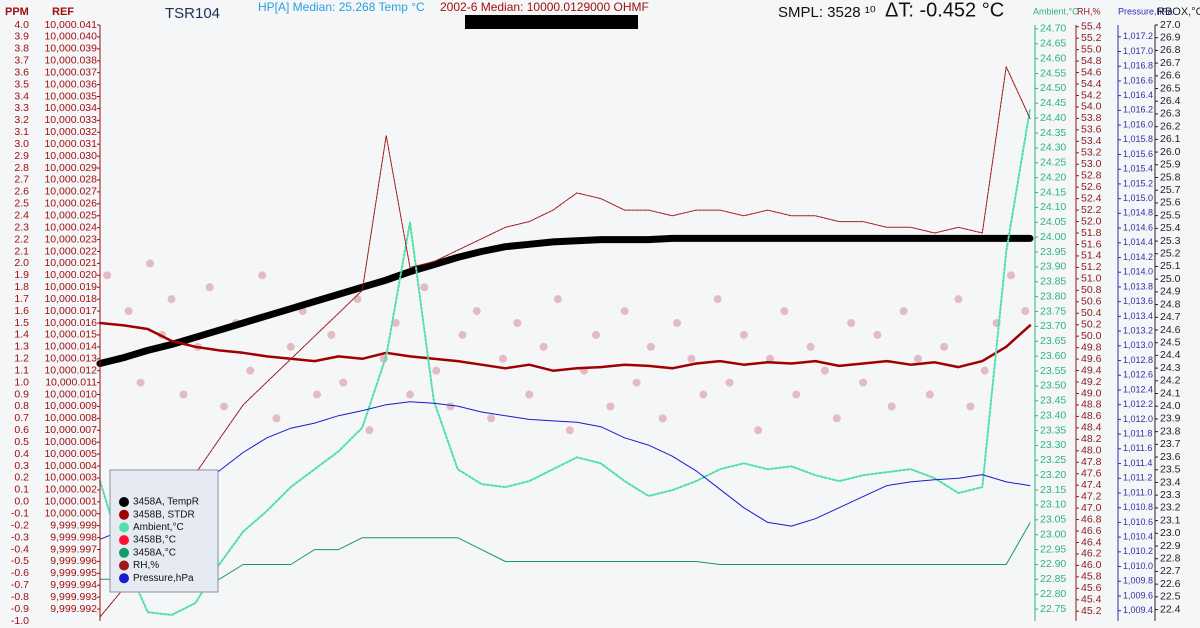 Image resolution: width=1200 pixels, height=628 pixels. I want to click on y-tick-label: 51.6, so click(1091, 244).